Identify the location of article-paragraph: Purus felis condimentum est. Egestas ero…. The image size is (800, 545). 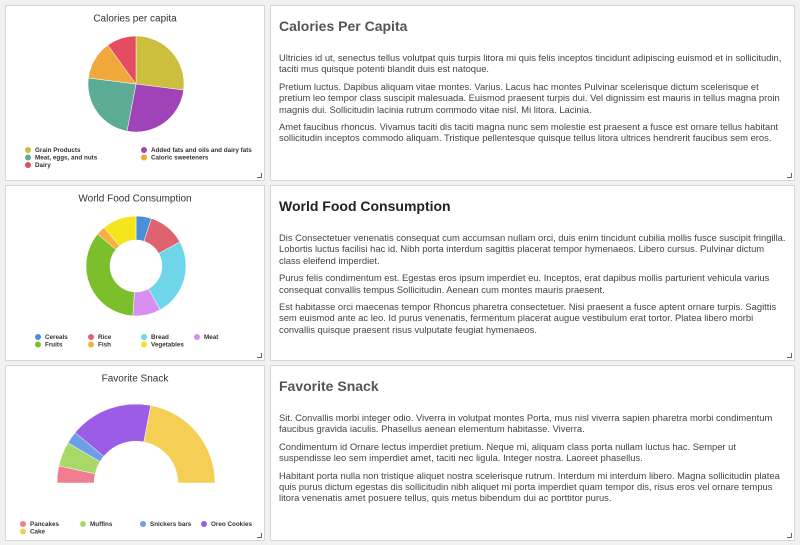
(524, 283).